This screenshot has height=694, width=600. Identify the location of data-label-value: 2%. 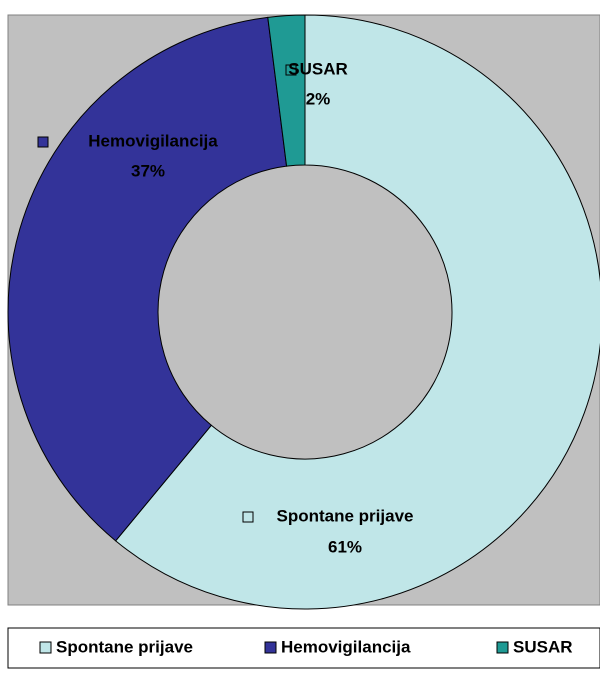
(318, 98).